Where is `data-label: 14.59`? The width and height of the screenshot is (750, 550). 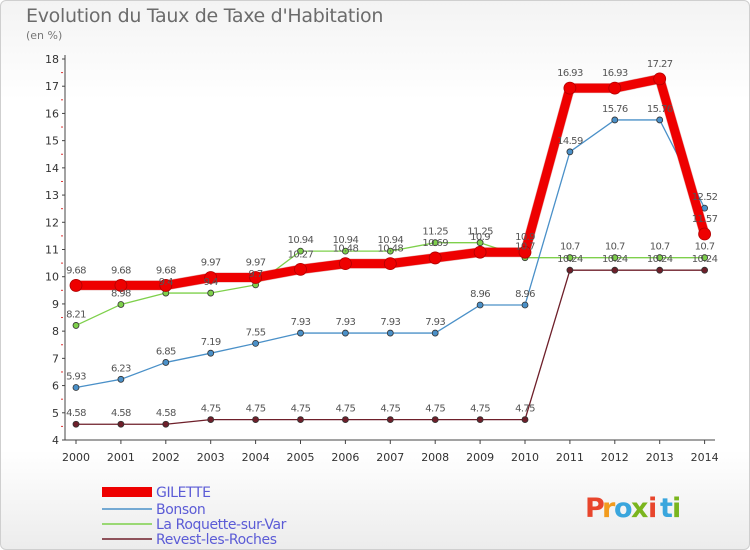
data-label: 14.59 is located at coordinates (570, 141).